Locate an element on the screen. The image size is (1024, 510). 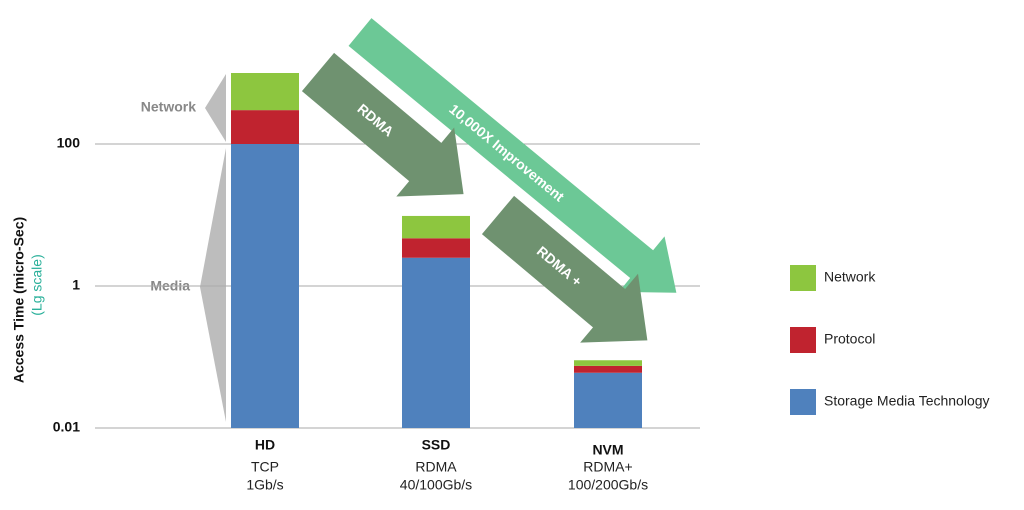
x-sublabel: 100/200Gb/s is located at coordinates (608, 485).